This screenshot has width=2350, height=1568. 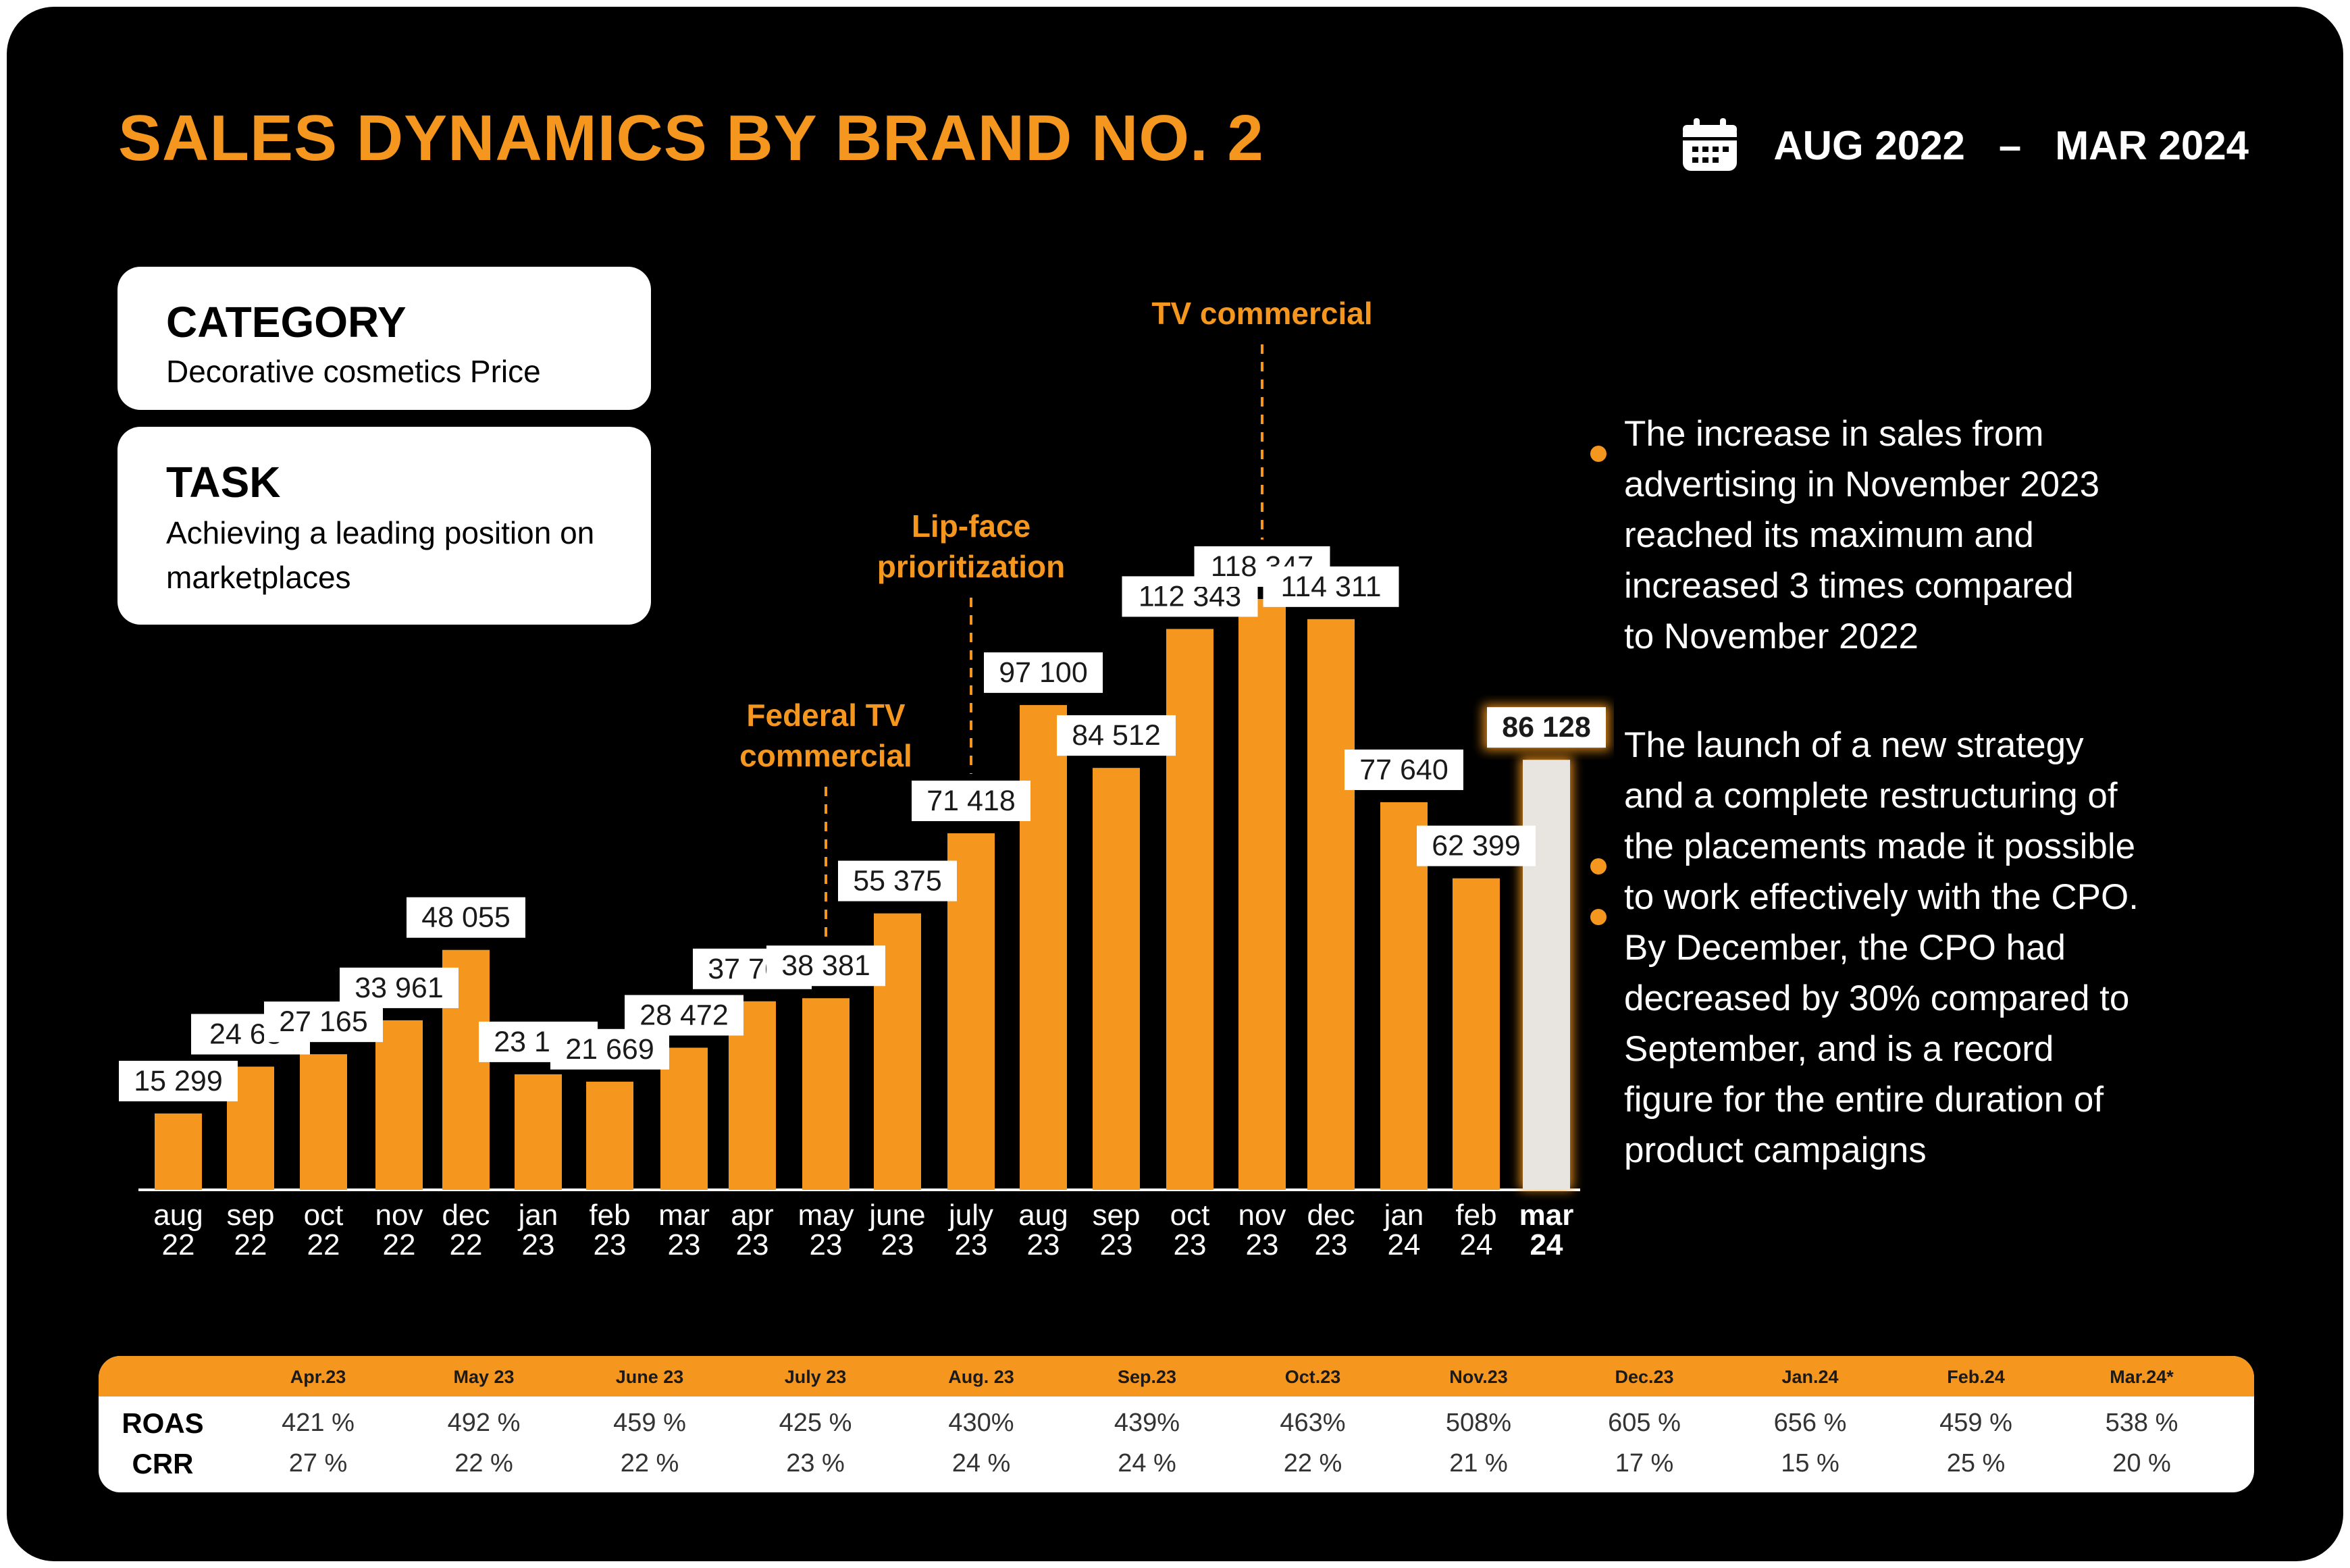 I want to click on x-tick-label-month: feb, so click(x=1475, y=1215).